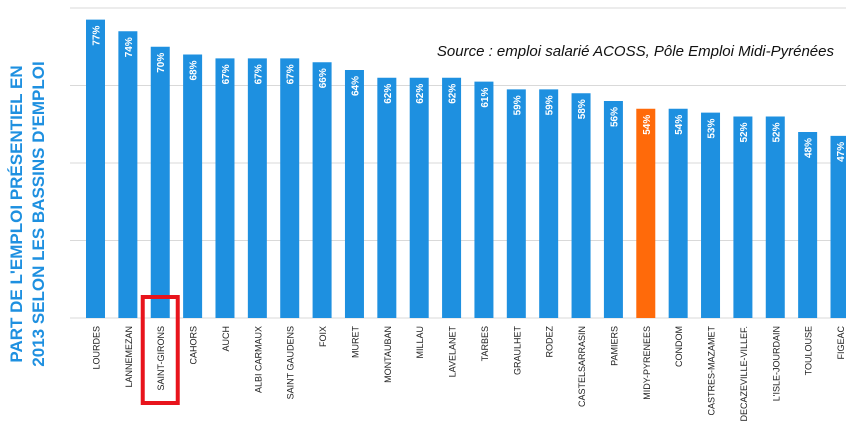  I want to click on category-label: CASTELSARRASIN, so click(582, 366).